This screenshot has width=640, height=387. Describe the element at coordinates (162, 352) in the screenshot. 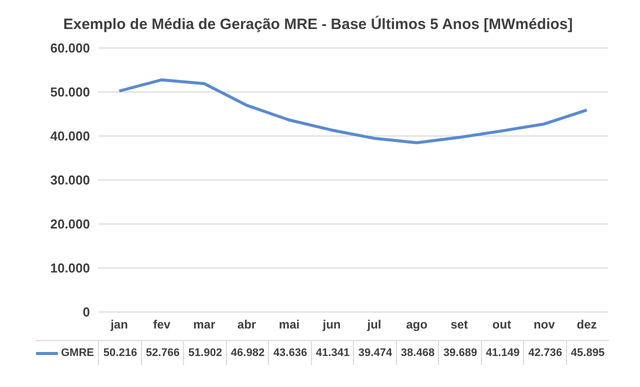

I see `data-label: 52.766` at that location.